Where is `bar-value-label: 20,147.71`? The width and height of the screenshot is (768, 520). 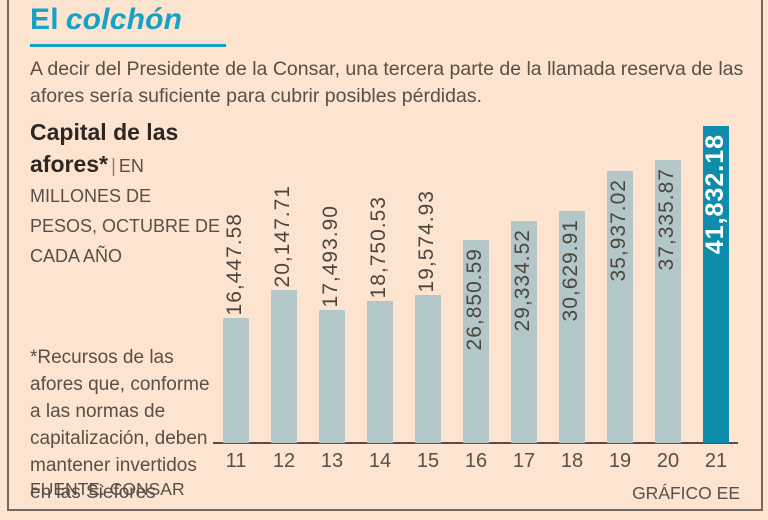
bar-value-label: 20,147.71 is located at coordinates (282, 235).